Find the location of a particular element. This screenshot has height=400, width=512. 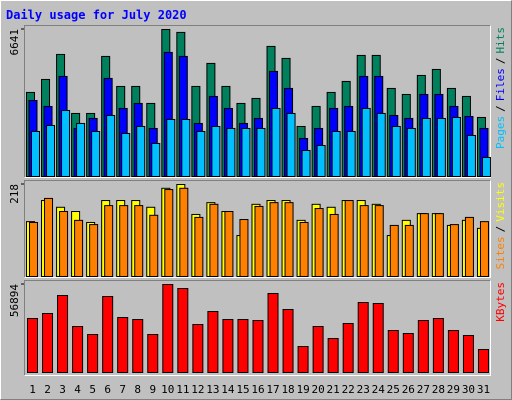

x-tick-label: 13 is located at coordinates (212, 389).